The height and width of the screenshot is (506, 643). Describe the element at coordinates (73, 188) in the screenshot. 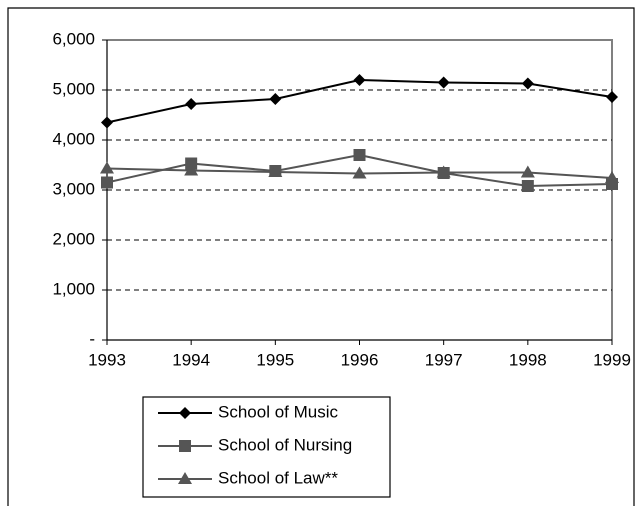

I see `y-tick-label: 3,000` at that location.